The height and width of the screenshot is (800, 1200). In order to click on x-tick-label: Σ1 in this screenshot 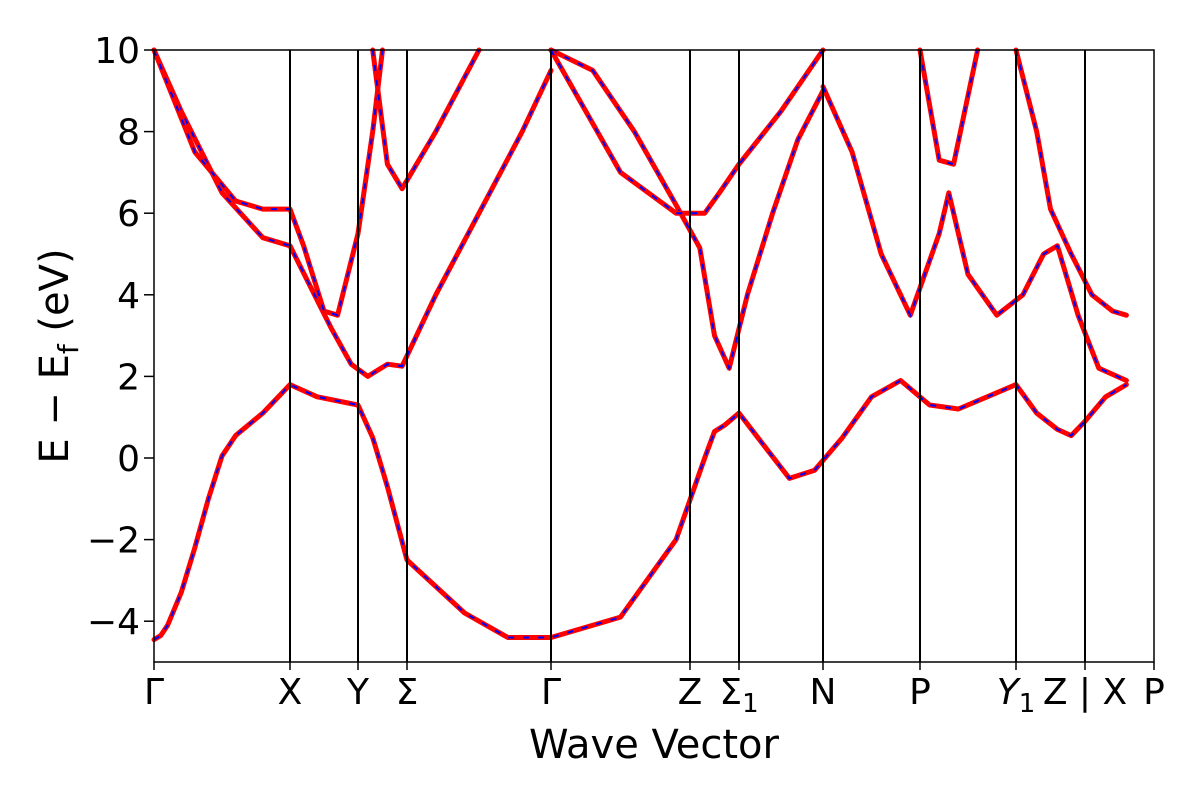, I will do `click(738, 695)`.